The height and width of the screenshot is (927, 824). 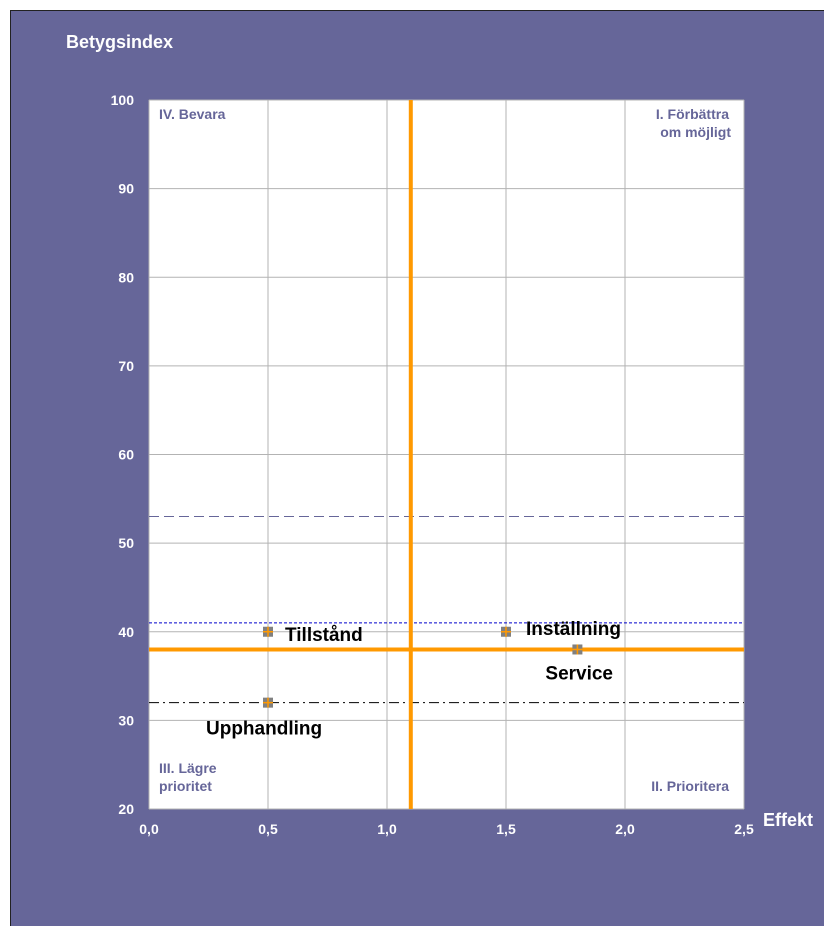 I want to click on x-tick-label: 0,0, so click(x=149, y=829).